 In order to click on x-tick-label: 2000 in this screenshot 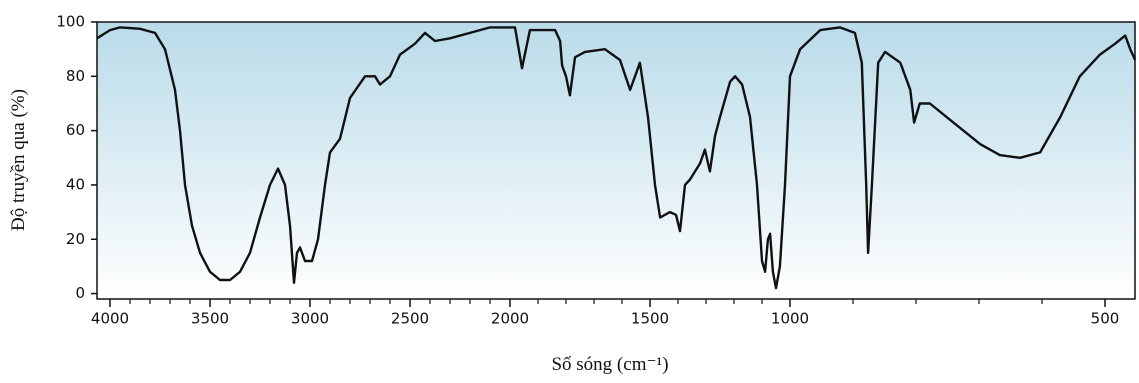, I will do `click(510, 319)`.